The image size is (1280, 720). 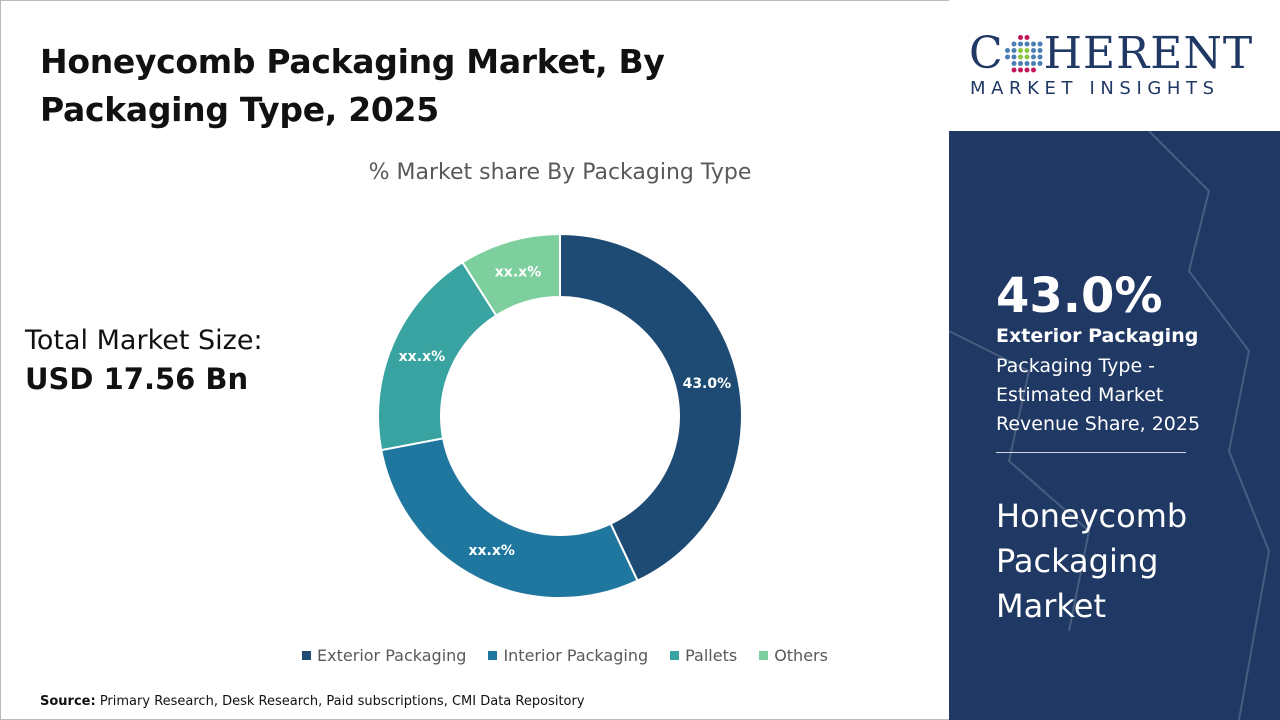 What do you see at coordinates (1095, 88) in the screenshot?
I see `logo-tagline: MARKET INSIGHTS` at bounding box center [1095, 88].